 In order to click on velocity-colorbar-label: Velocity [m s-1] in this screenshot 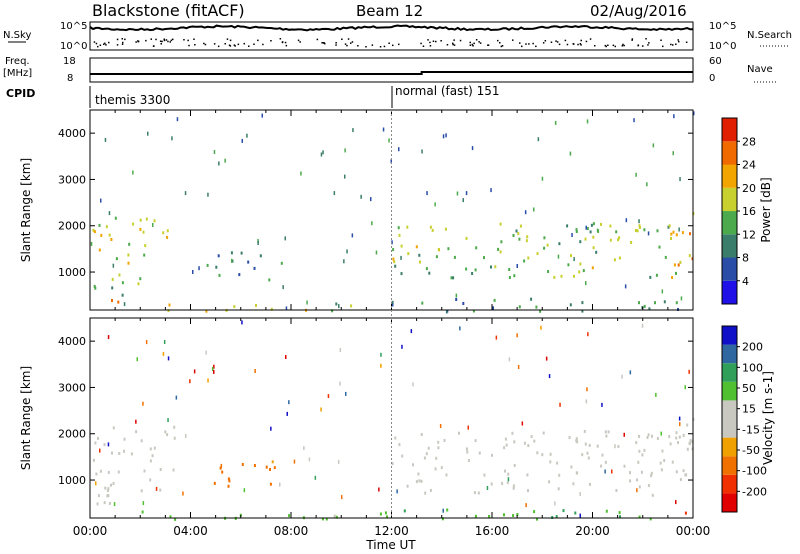, I will do `click(768, 418)`.